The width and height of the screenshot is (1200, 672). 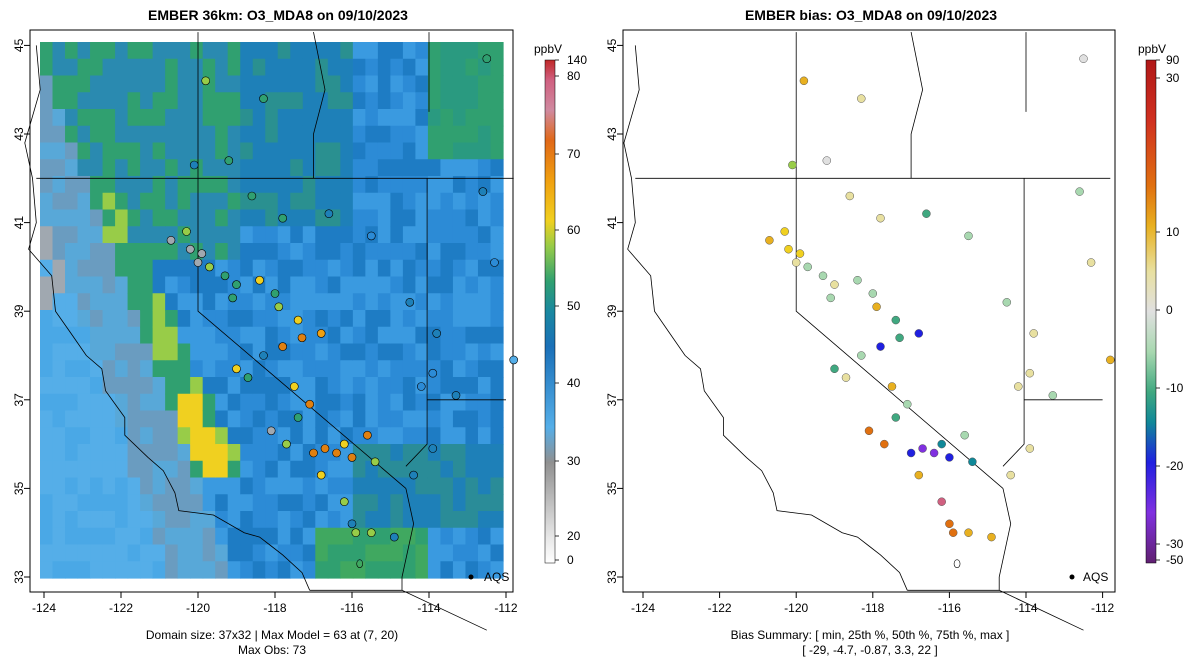 What do you see at coordinates (872, 603) in the screenshot?
I see `bias-x-axis: -124 -122 -120 -118 -116 -114 -112` at bounding box center [872, 603].